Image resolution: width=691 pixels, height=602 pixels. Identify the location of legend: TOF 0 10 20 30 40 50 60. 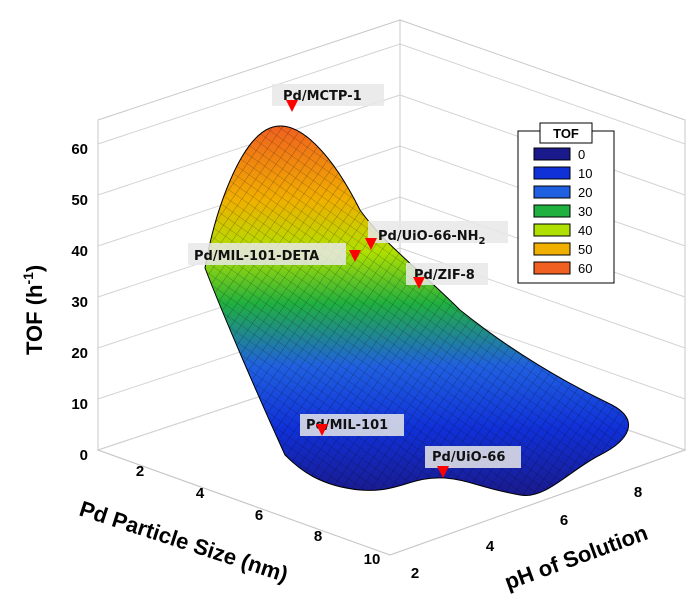
(566, 203).